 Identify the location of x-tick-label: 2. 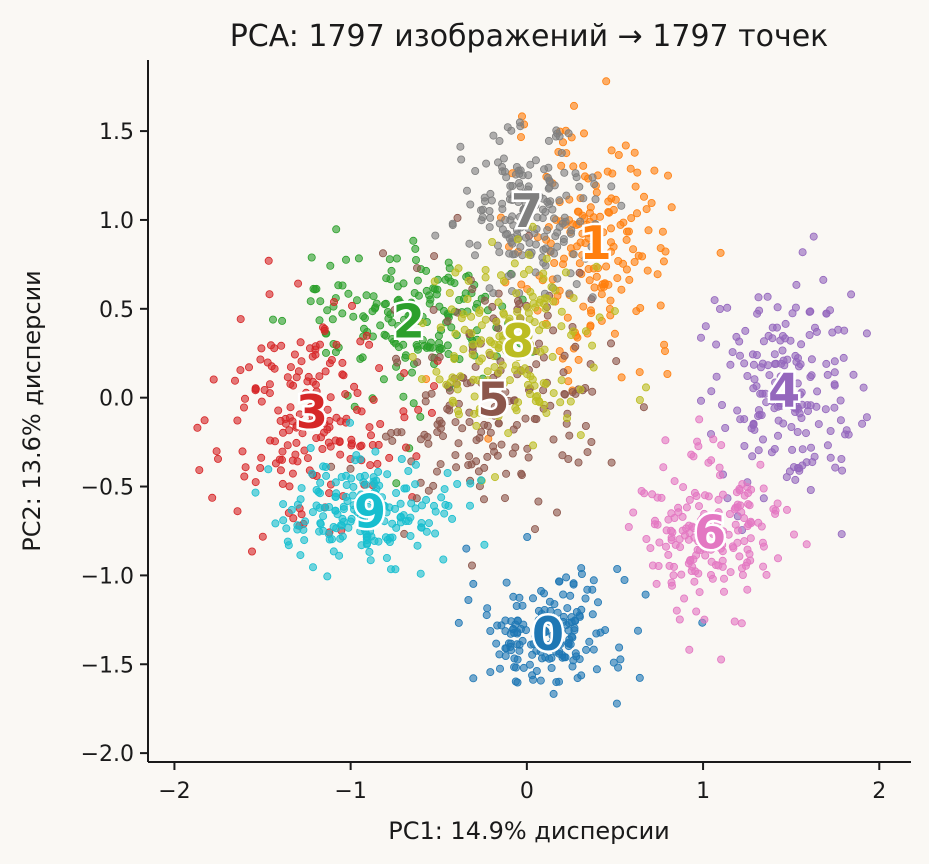
(879, 791).